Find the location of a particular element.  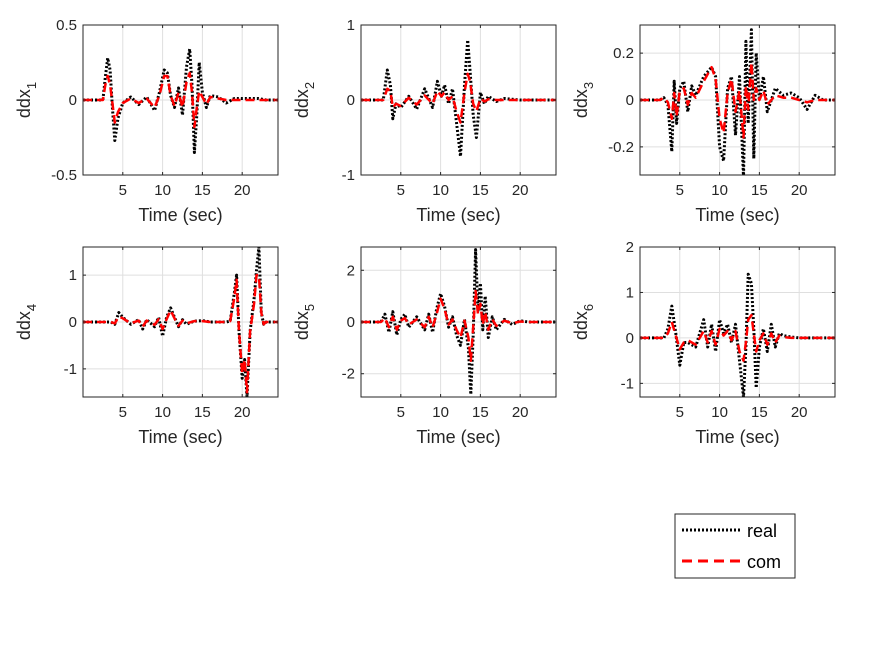

subplot-2: 5 10 15 20 -1 0 1 Time (sec) ddx2 is located at coordinates (424, 121).